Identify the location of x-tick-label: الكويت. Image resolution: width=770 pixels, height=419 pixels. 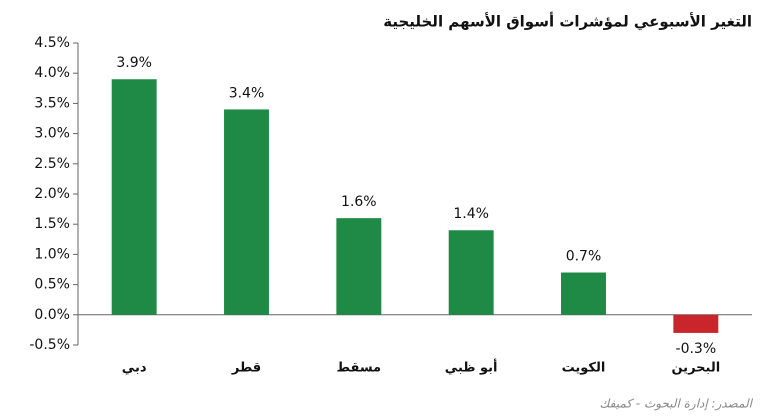
(584, 368).